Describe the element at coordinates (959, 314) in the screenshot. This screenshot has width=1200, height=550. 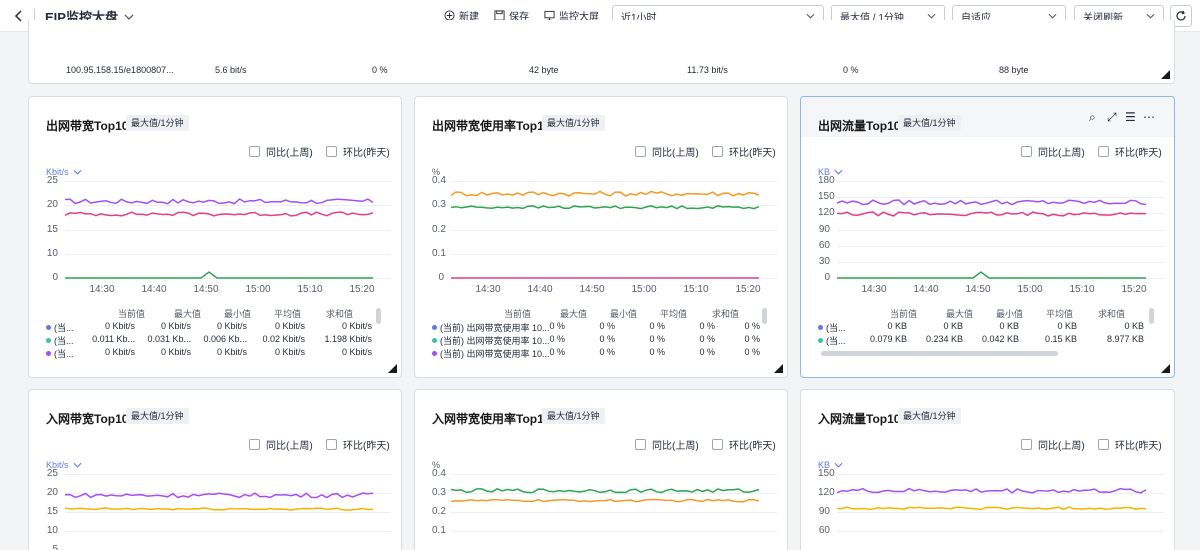
I see `legend-header: 最大值` at that location.